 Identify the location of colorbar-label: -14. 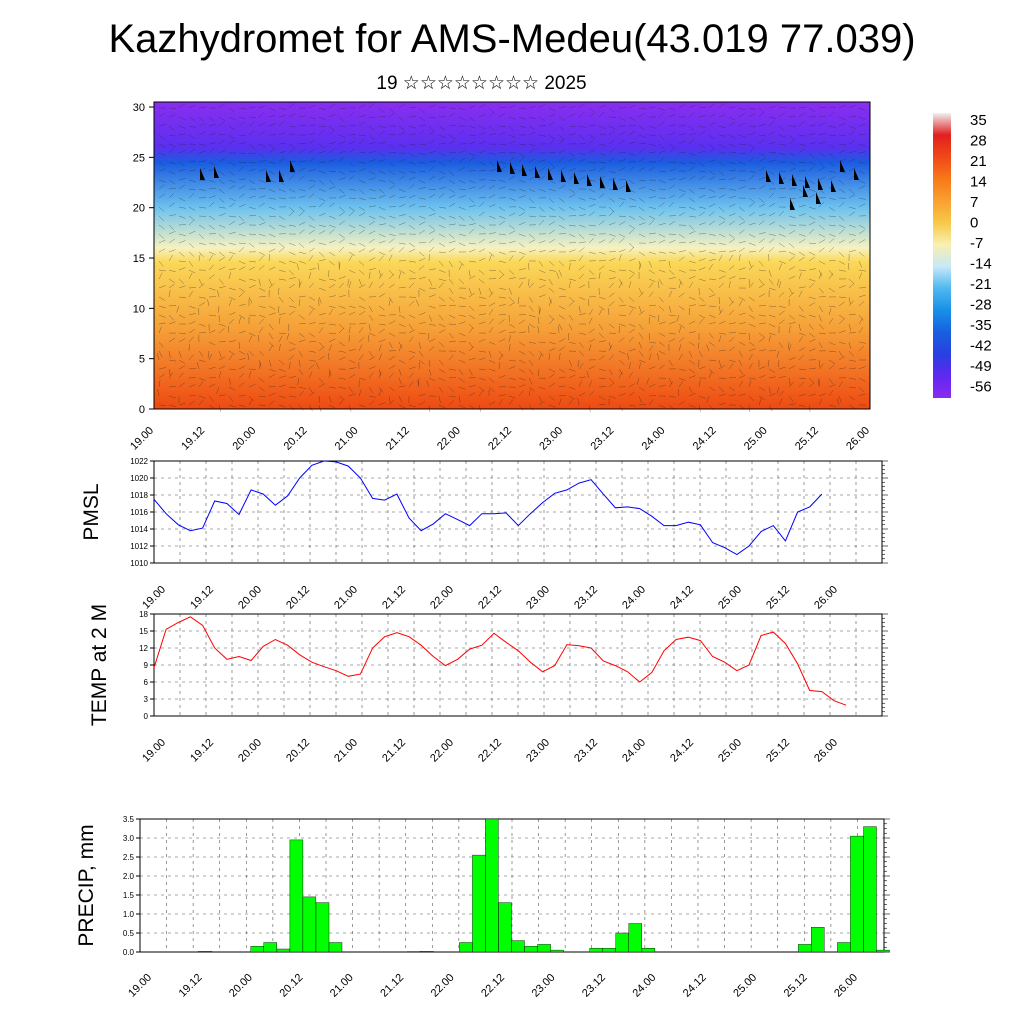
(981, 264).